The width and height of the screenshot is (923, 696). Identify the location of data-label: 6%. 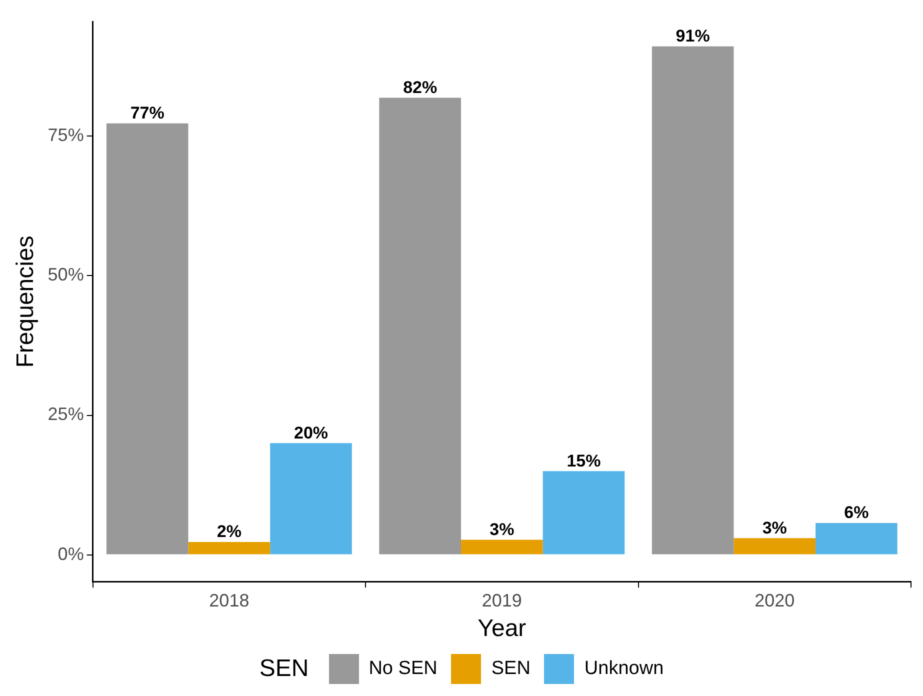
(856, 512).